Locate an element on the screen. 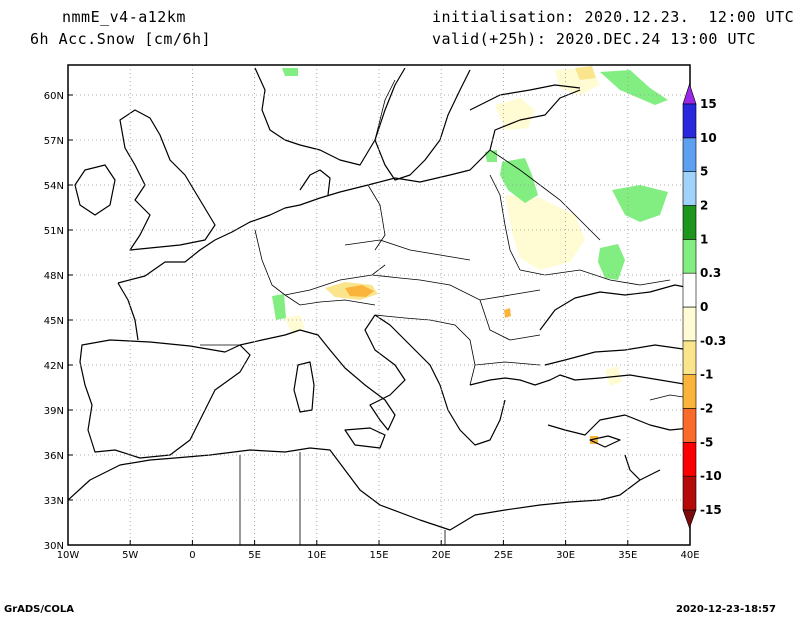 Image resolution: width=800 pixels, height=618 pixels. colorbar: -15 -10 -5 -2 -1 -0.3 0 0.3 1 2 5 10 15 is located at coordinates (704, 306).